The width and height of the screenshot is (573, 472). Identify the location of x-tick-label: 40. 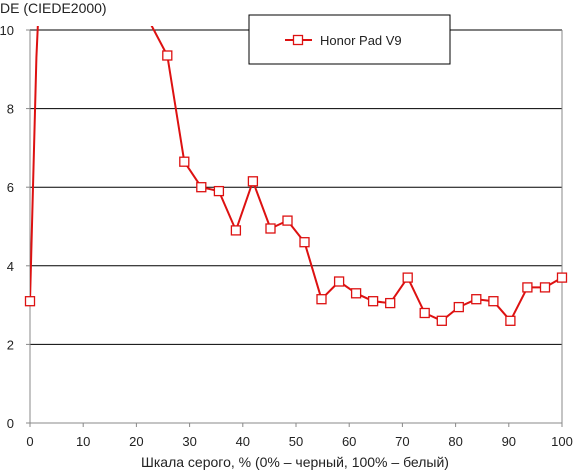
(243, 441).